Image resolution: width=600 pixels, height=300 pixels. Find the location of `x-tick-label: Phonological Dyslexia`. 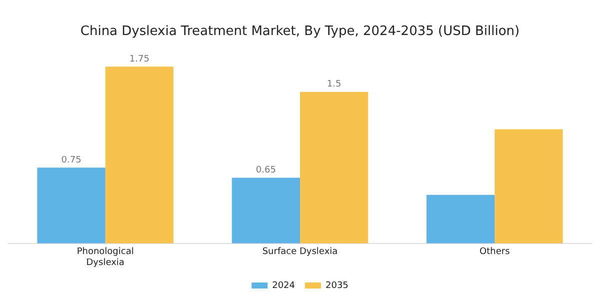

x-tick-label: Phonological Dyslexia is located at coordinates (105, 257).